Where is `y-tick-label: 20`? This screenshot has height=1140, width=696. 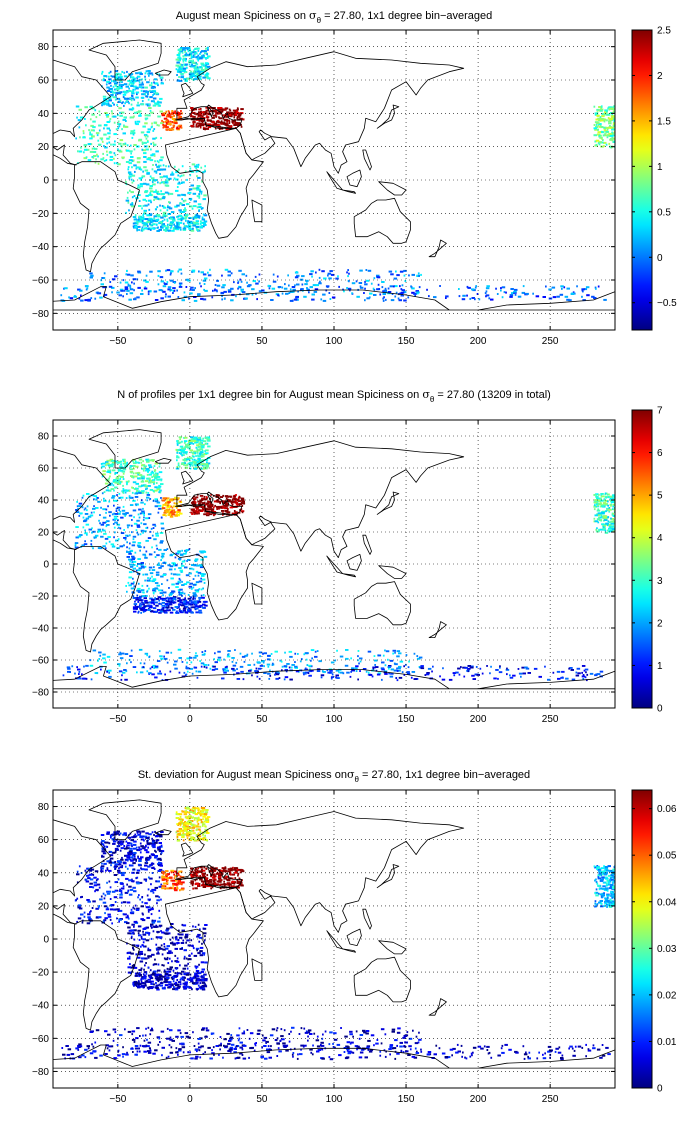
y-tick-label: 20 is located at coordinates (44, 147).